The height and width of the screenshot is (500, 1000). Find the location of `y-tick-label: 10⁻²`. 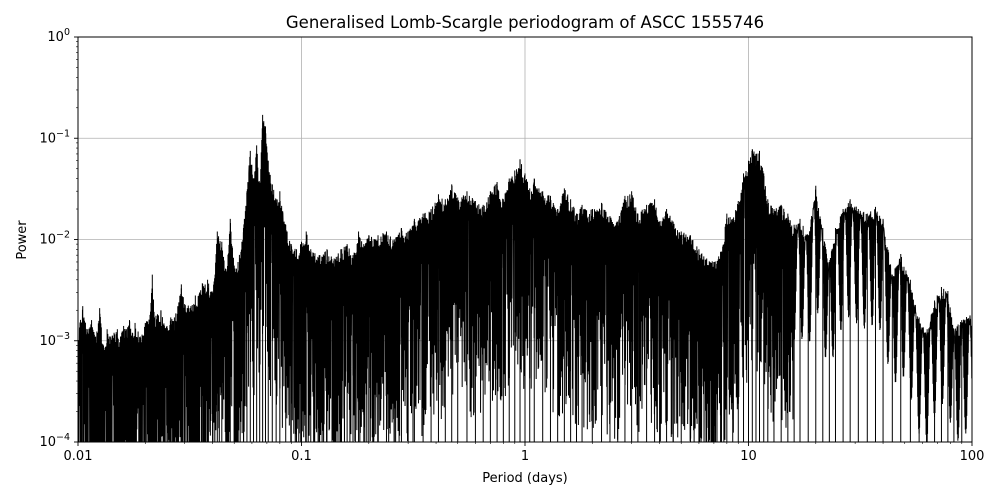

y-tick-label: 10⁻² is located at coordinates (54, 239).